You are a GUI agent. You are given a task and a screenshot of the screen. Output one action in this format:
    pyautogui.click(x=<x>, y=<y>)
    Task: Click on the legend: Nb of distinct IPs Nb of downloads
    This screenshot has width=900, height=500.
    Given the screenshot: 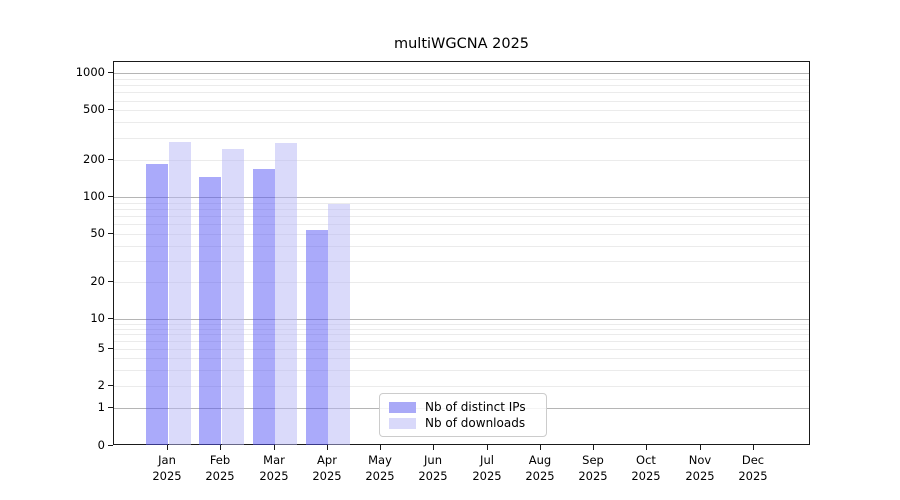 What is the action you would take?
    pyautogui.click(x=463, y=415)
    